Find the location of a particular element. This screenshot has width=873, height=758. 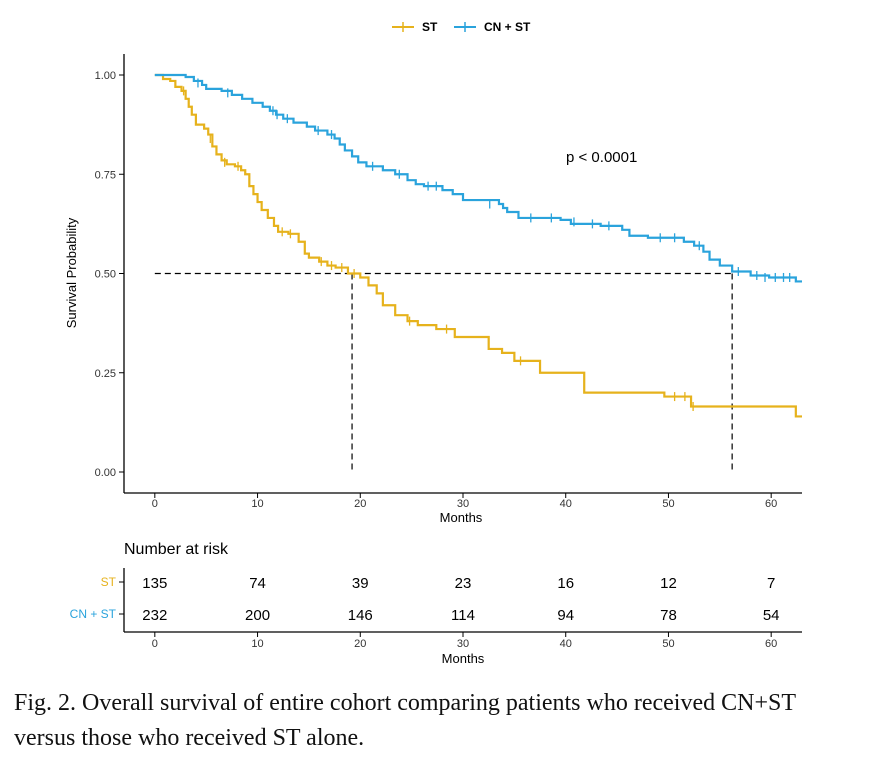

risk-x-tick-label-4: 40 is located at coordinates (566, 644).